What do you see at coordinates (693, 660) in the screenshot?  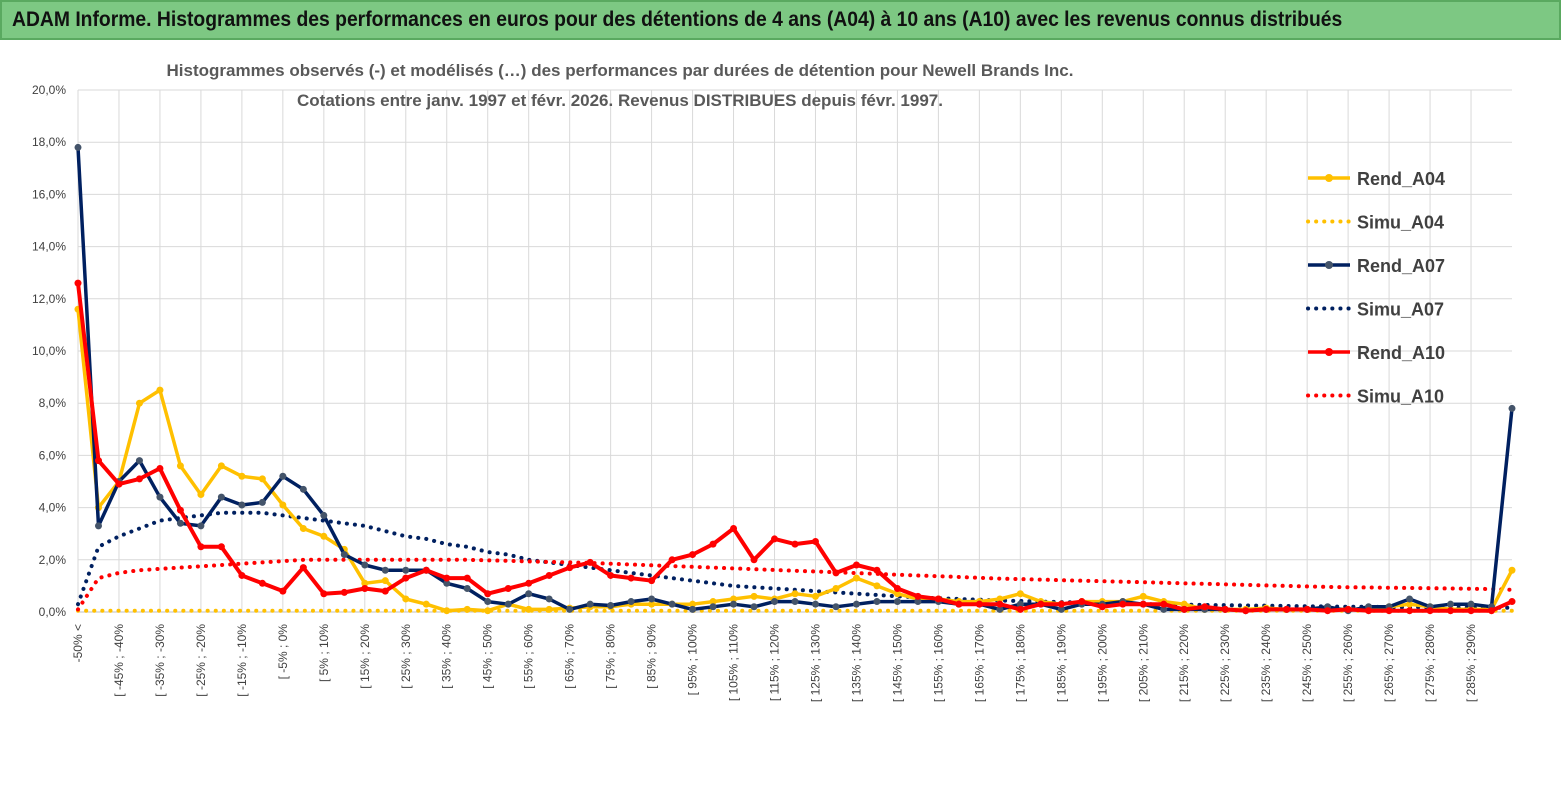 I see `x-tick-label: [ 95% ; 100%` at bounding box center [693, 660].